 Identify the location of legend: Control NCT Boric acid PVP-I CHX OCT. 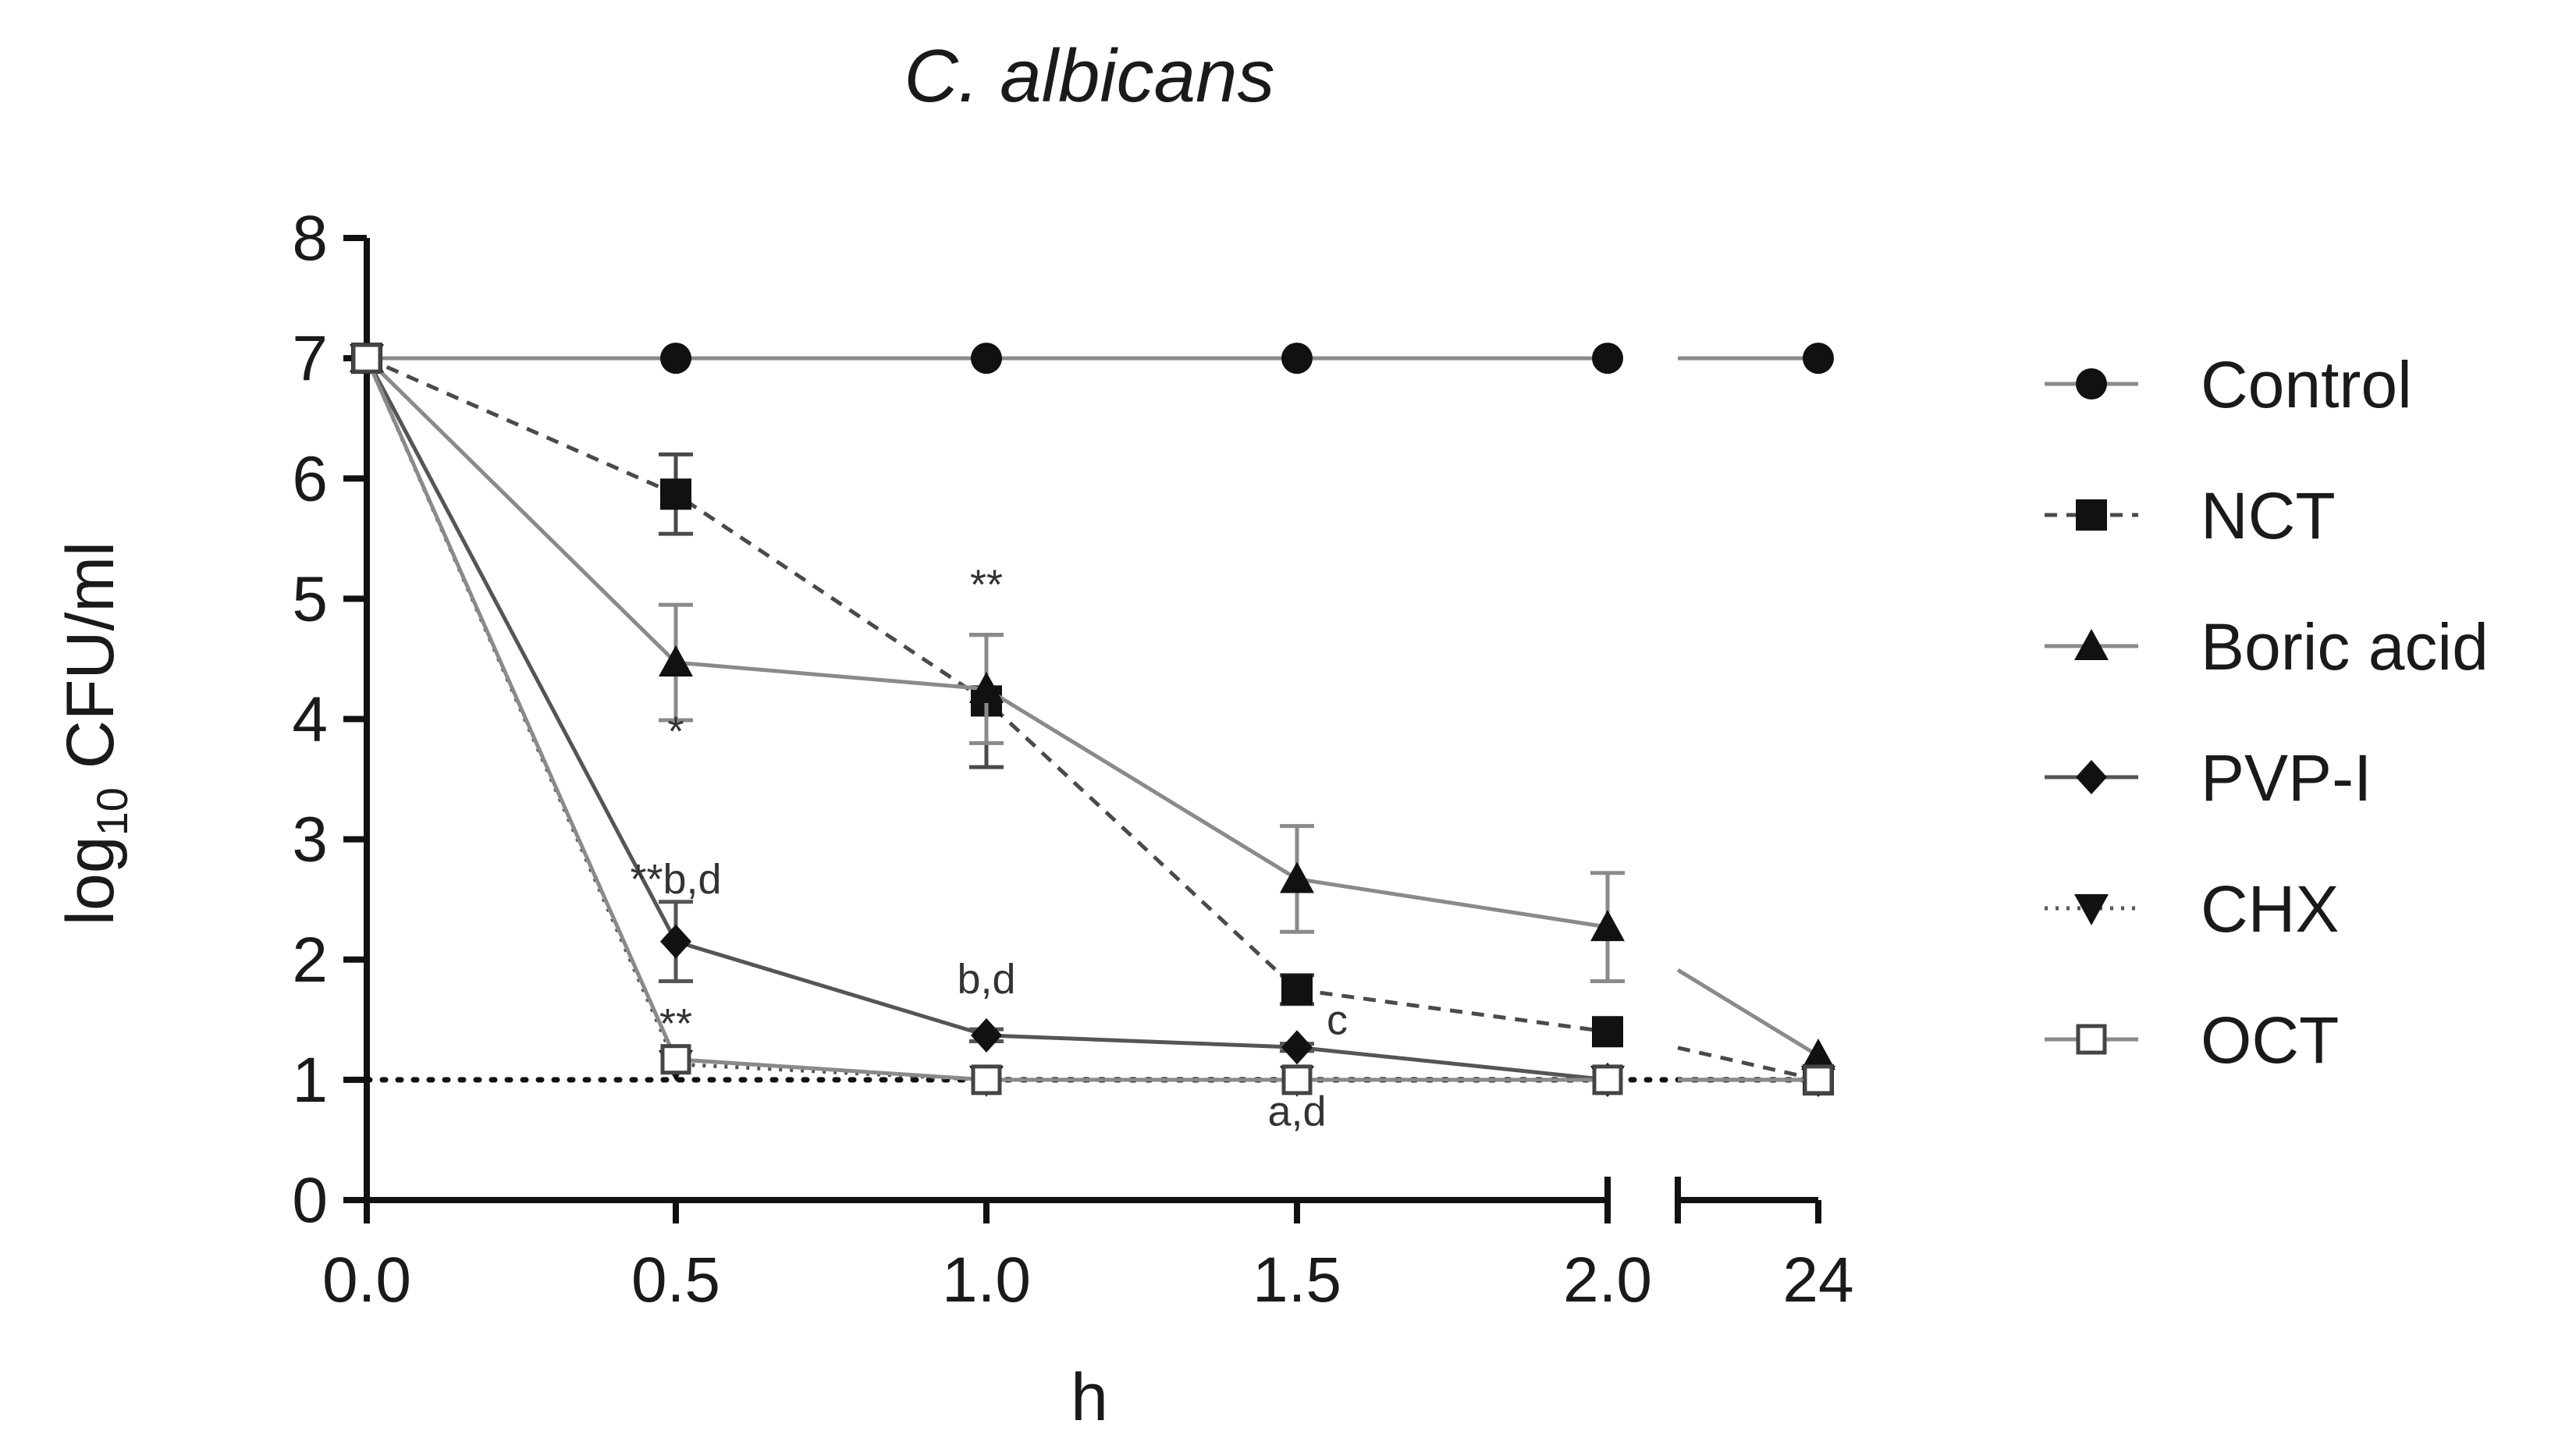
(2267, 713).